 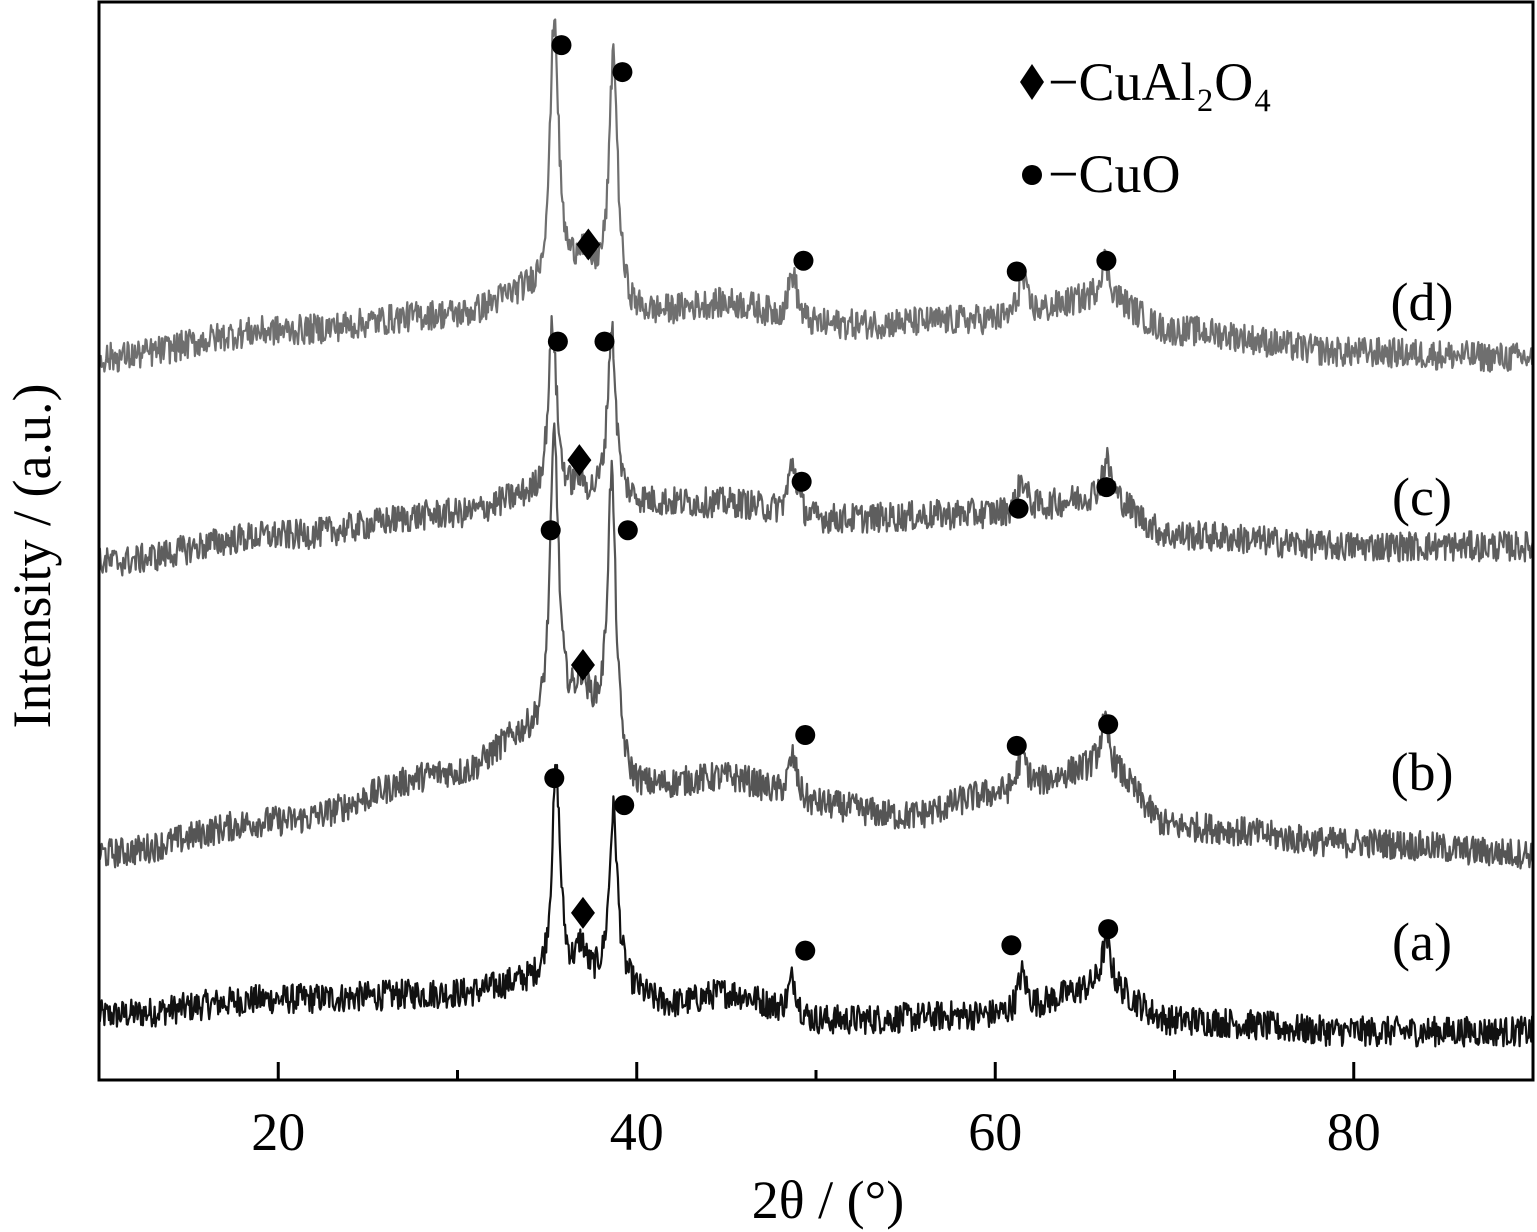 I want to click on curve-labels: (a) (b) (c) (d), so click(x=1422, y=622).